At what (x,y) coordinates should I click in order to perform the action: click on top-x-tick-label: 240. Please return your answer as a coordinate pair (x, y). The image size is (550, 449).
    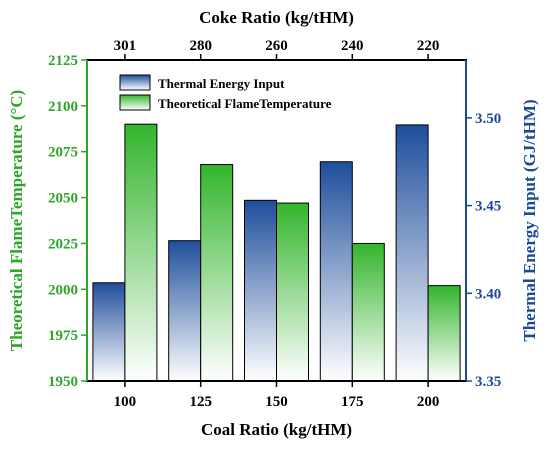
    Looking at the image, I should click on (352, 46).